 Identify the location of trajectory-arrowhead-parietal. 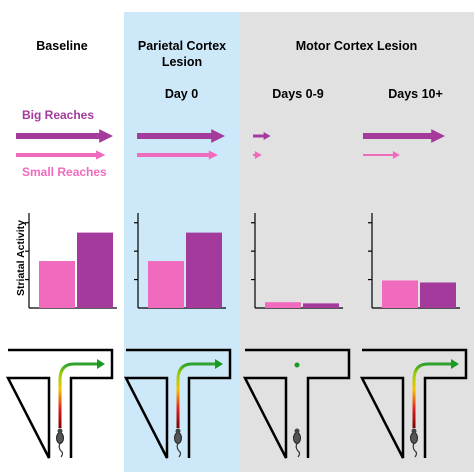
(219, 364).